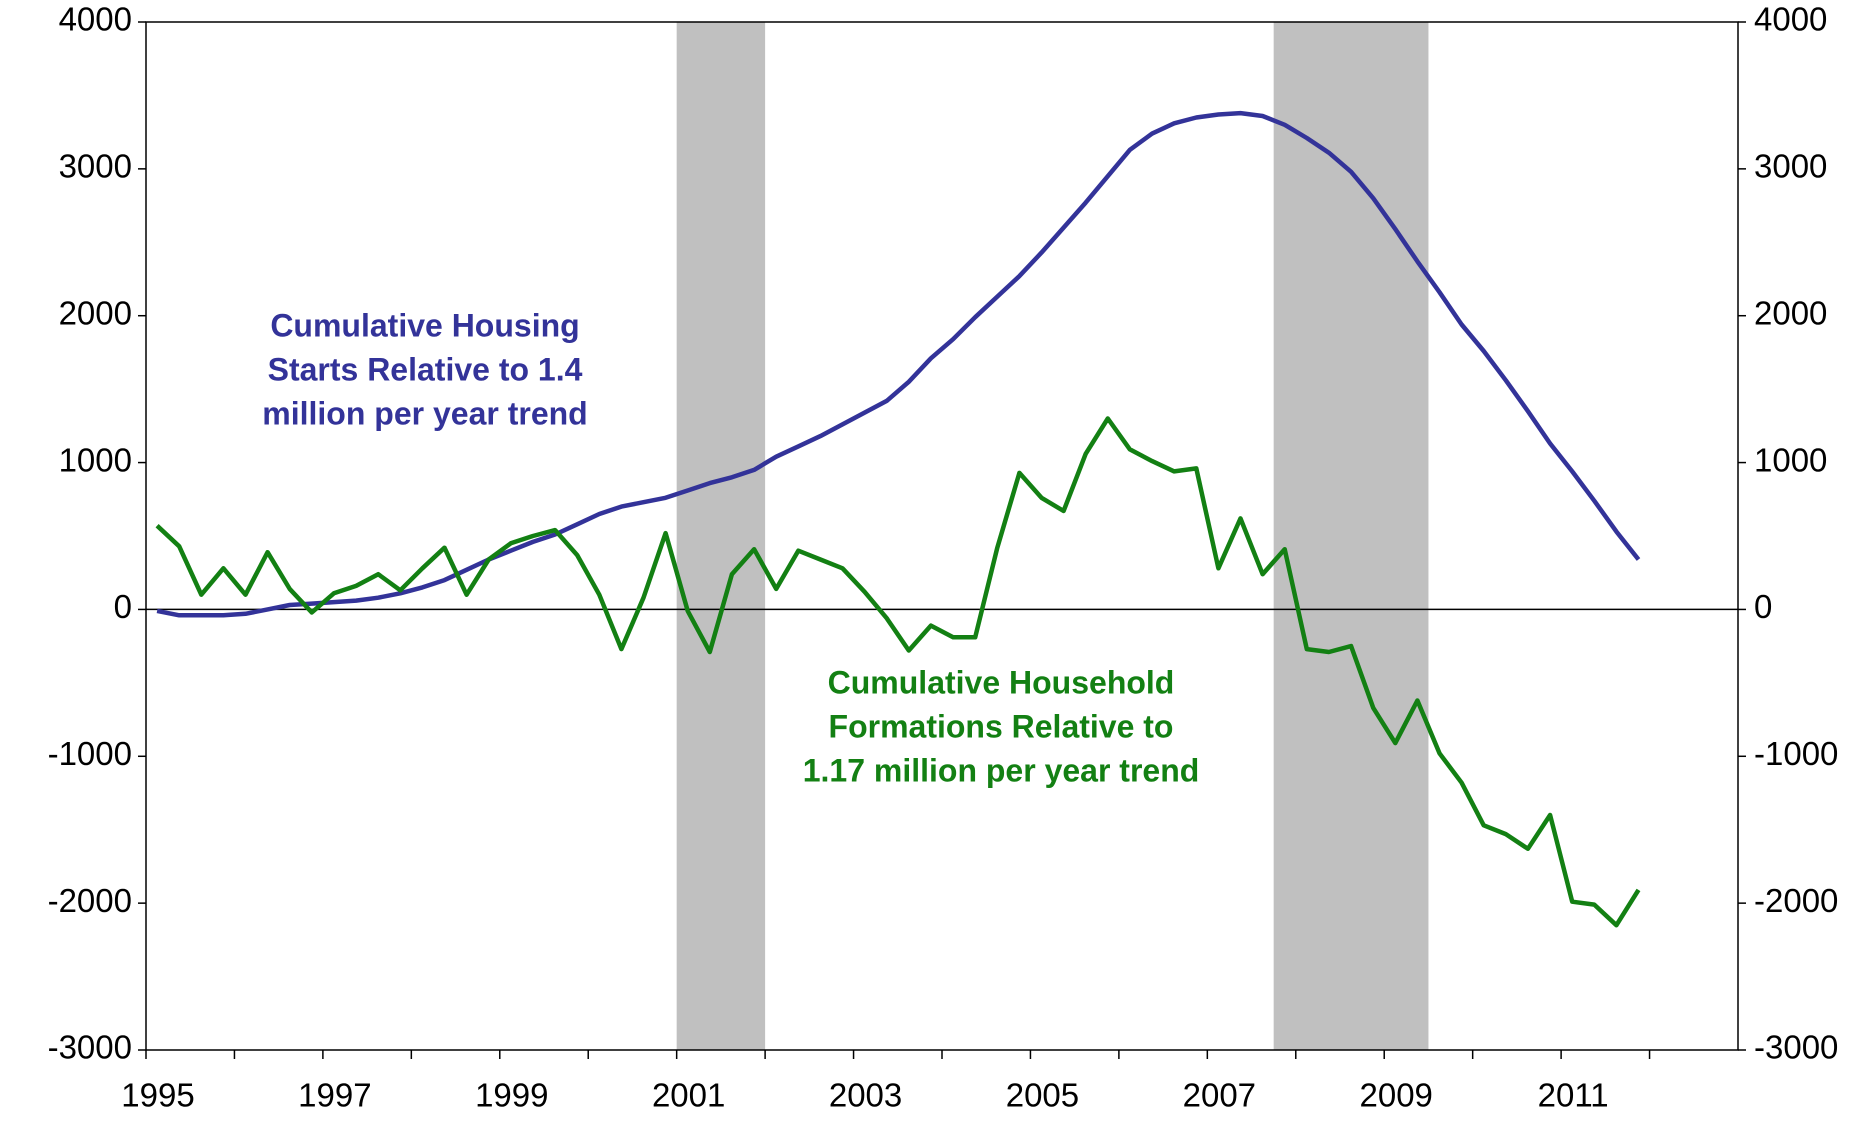  What do you see at coordinates (1042, 1095) in the screenshot?
I see `x-tick-label: 2005` at bounding box center [1042, 1095].